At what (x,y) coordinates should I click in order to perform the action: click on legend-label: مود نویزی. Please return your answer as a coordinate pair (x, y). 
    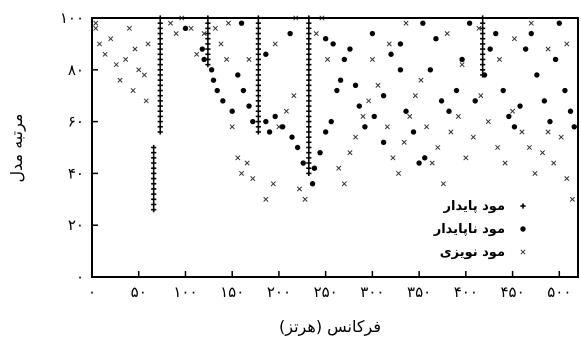
    Looking at the image, I should click on (472, 252).